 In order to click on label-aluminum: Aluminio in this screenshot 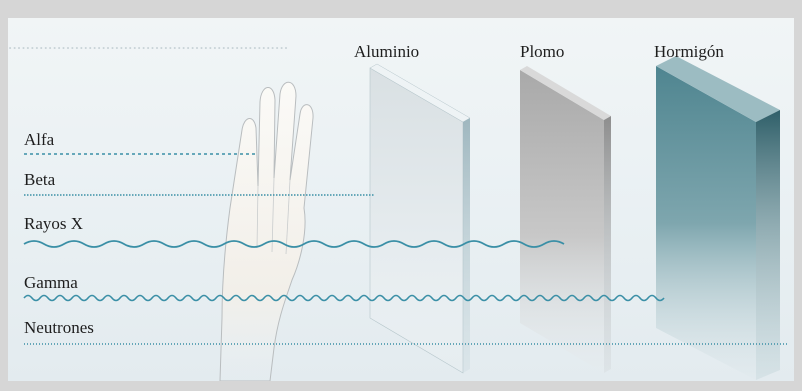, I will do `click(387, 51)`.